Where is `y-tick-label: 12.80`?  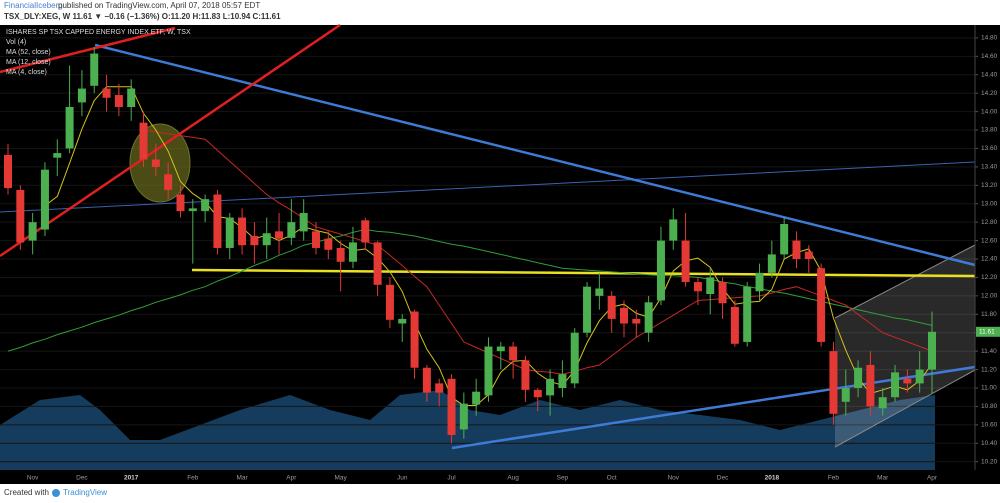 y-tick-label: 12.80 is located at coordinates (989, 222).